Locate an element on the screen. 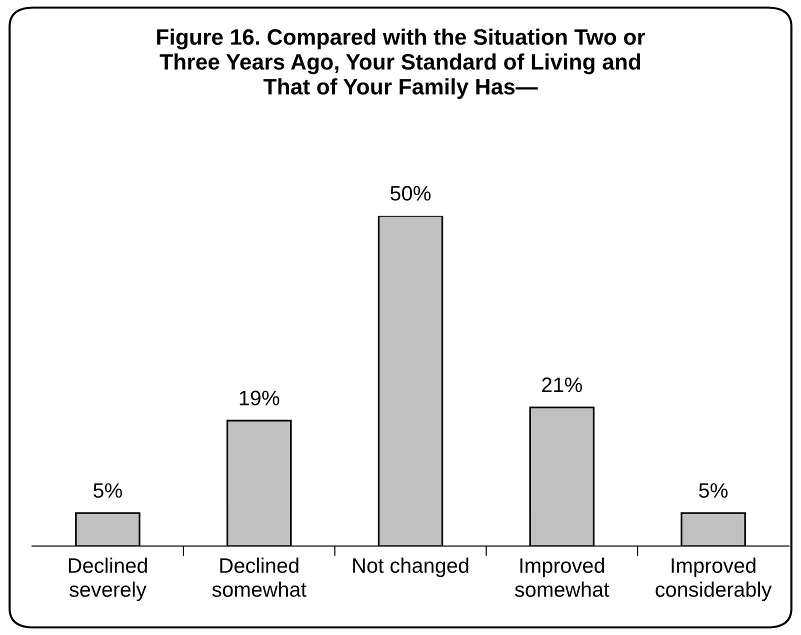 The width and height of the screenshot is (801, 635). data-label: 50% is located at coordinates (410, 193).